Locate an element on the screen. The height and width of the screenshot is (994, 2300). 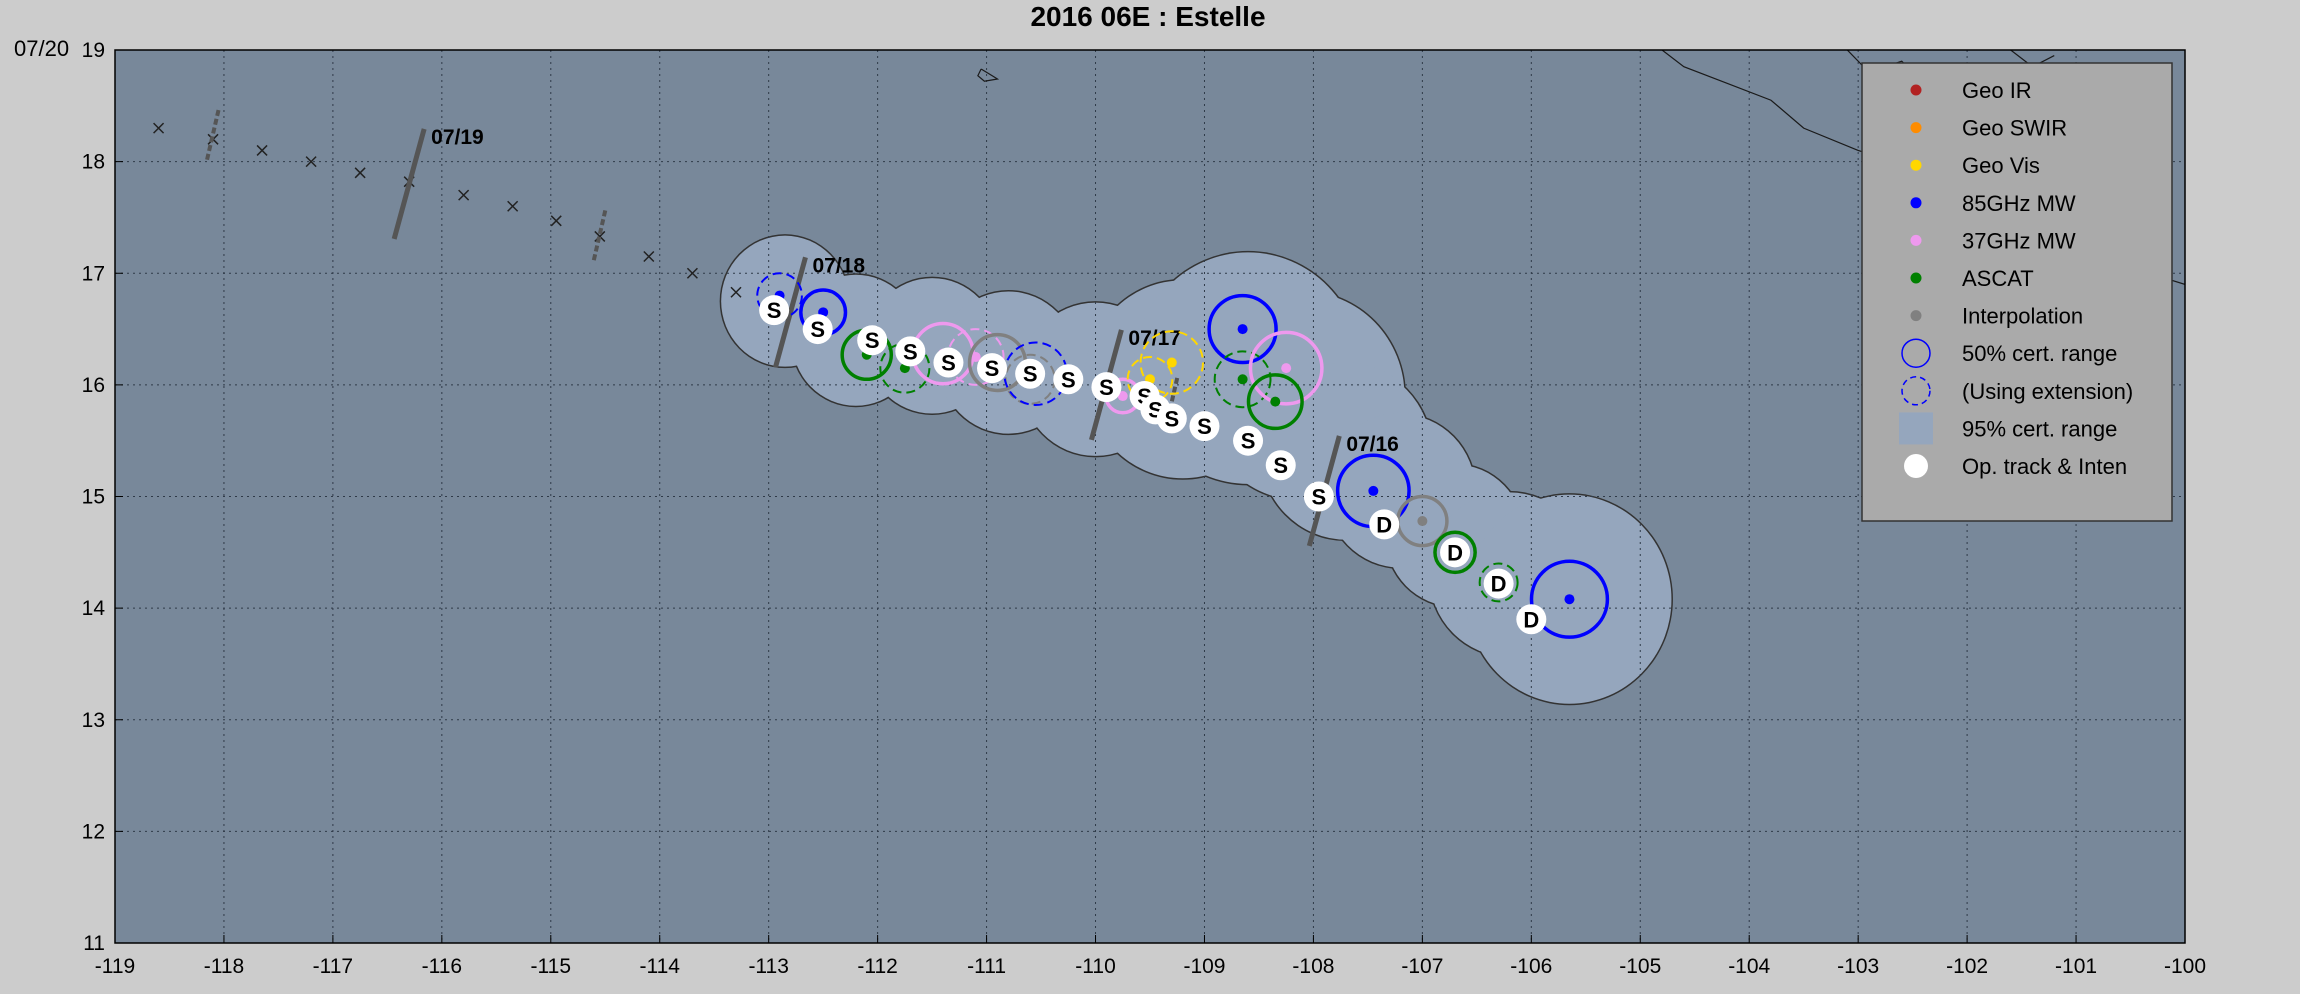
x-tick-label: -111 is located at coordinates (986, 966).